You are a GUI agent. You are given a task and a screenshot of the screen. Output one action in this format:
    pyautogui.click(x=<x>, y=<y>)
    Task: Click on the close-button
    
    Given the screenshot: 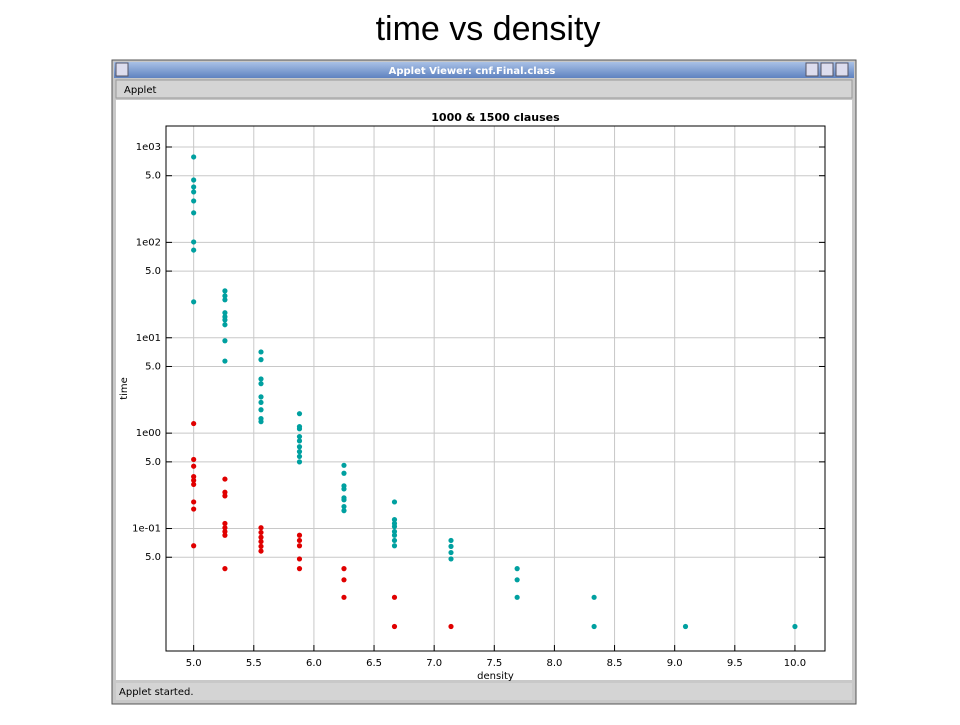 What is the action you would take?
    pyautogui.click(x=842, y=69)
    